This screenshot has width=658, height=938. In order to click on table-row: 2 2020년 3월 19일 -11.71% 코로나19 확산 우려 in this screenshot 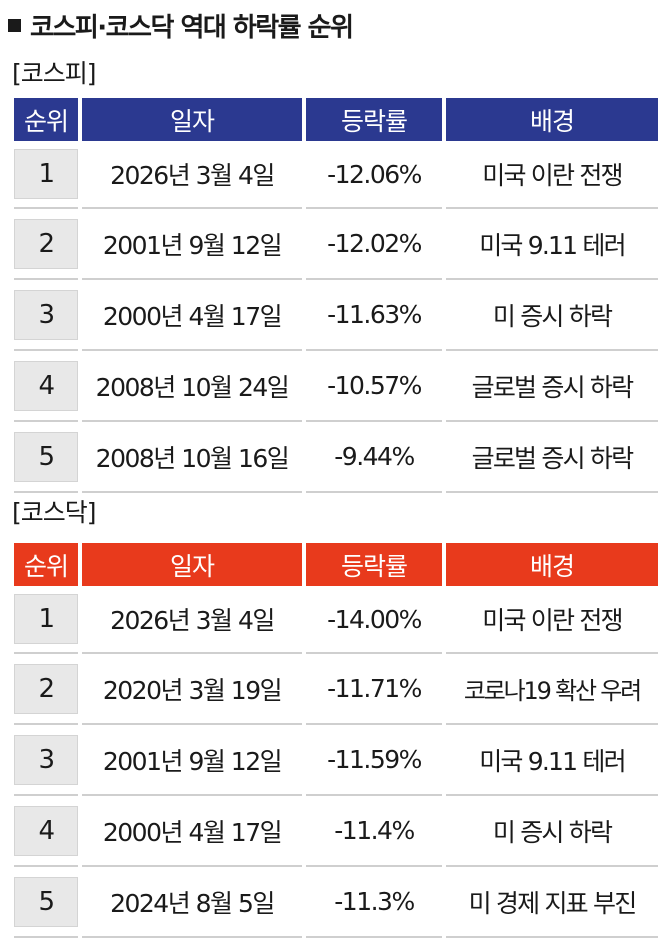, I will do `click(336, 689)`.